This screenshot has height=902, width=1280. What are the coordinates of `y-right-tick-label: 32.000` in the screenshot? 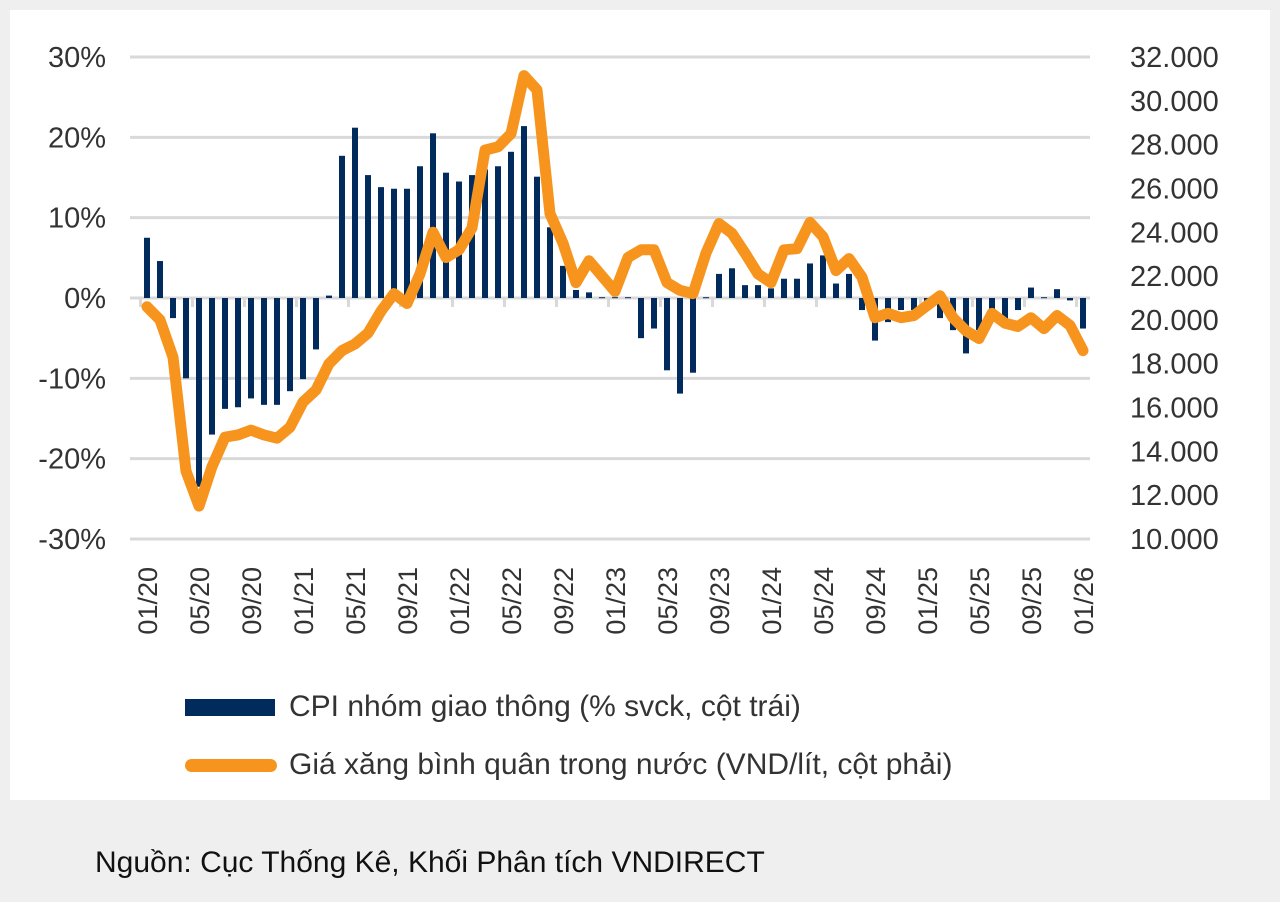 It's located at (1174, 58).